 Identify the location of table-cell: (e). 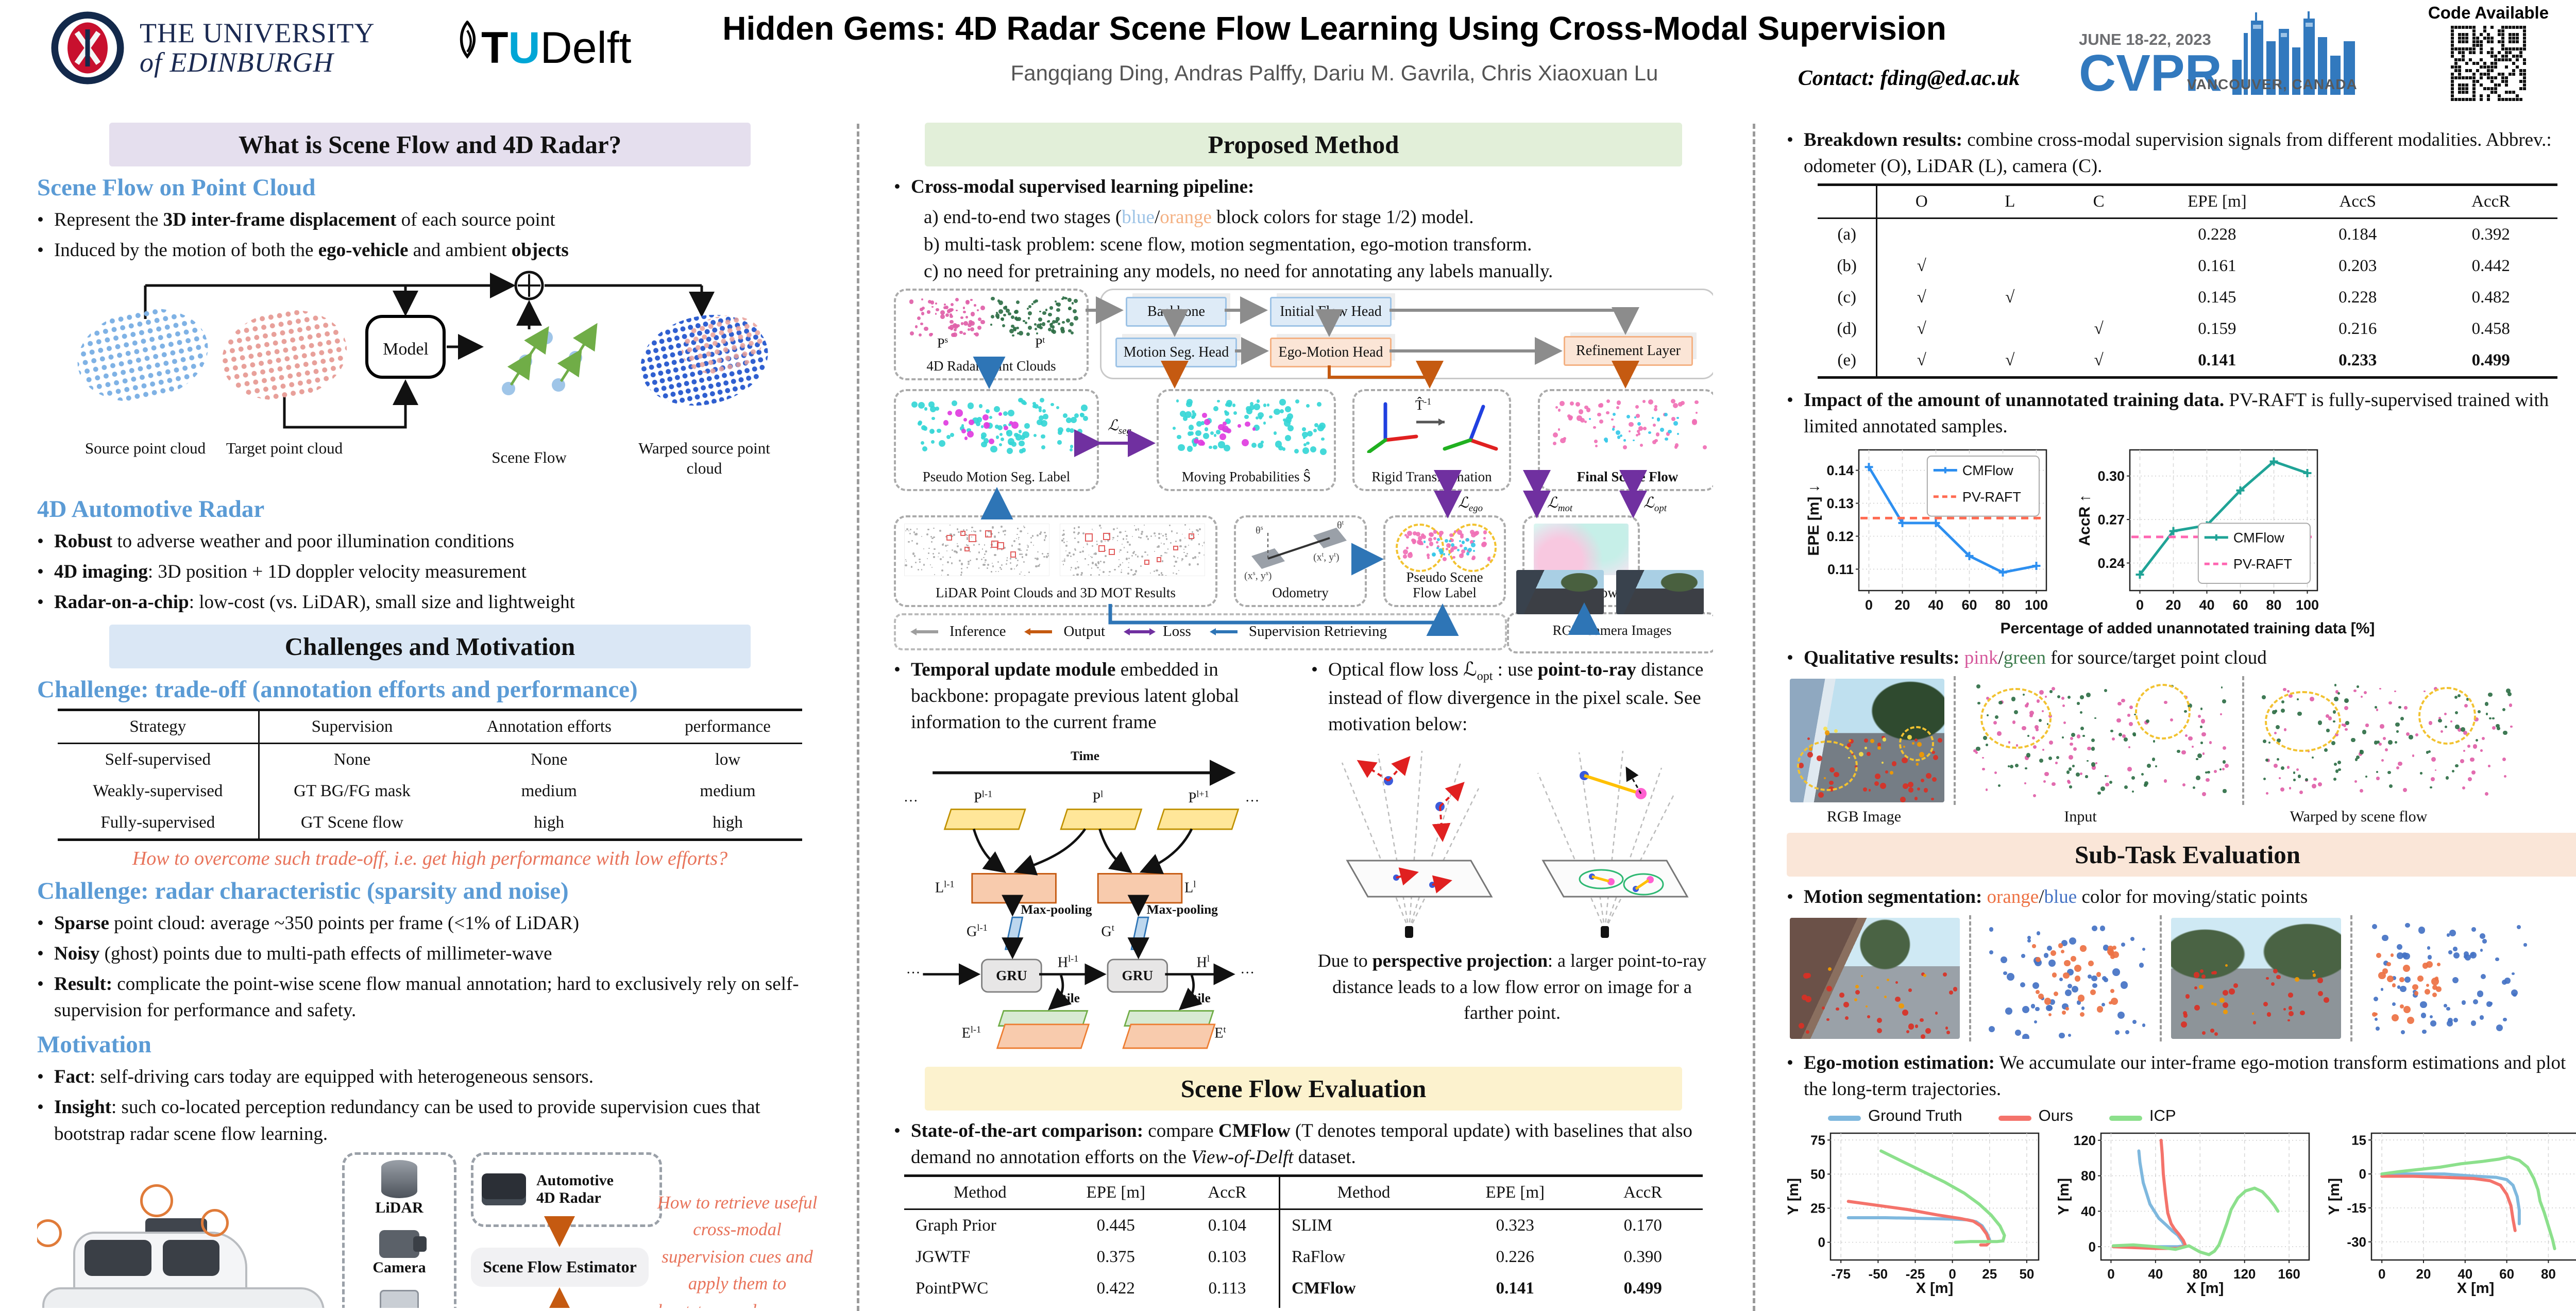
(1846, 360).